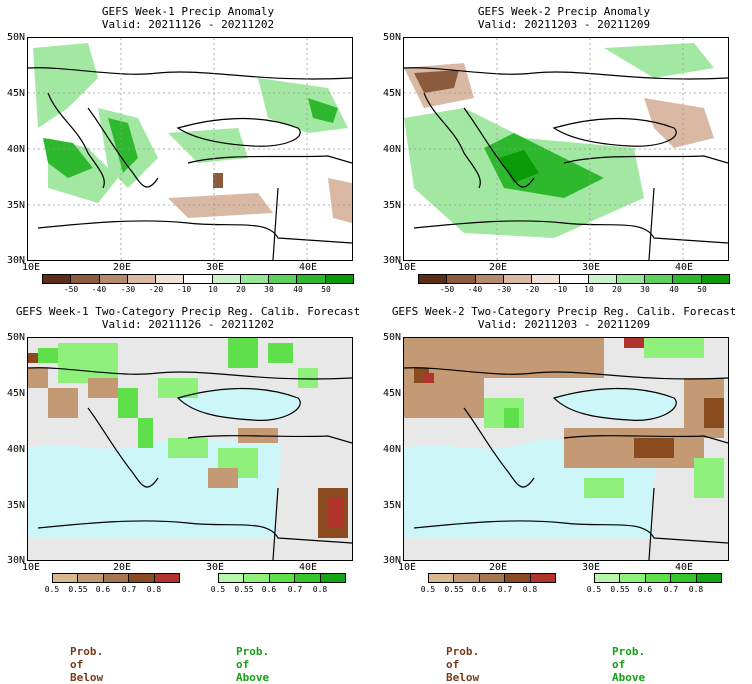 The image size is (752, 684). Describe the element at coordinates (188, 11) in the screenshot. I see `panel-title: GEFS Week-1 Precip Anomaly` at that location.